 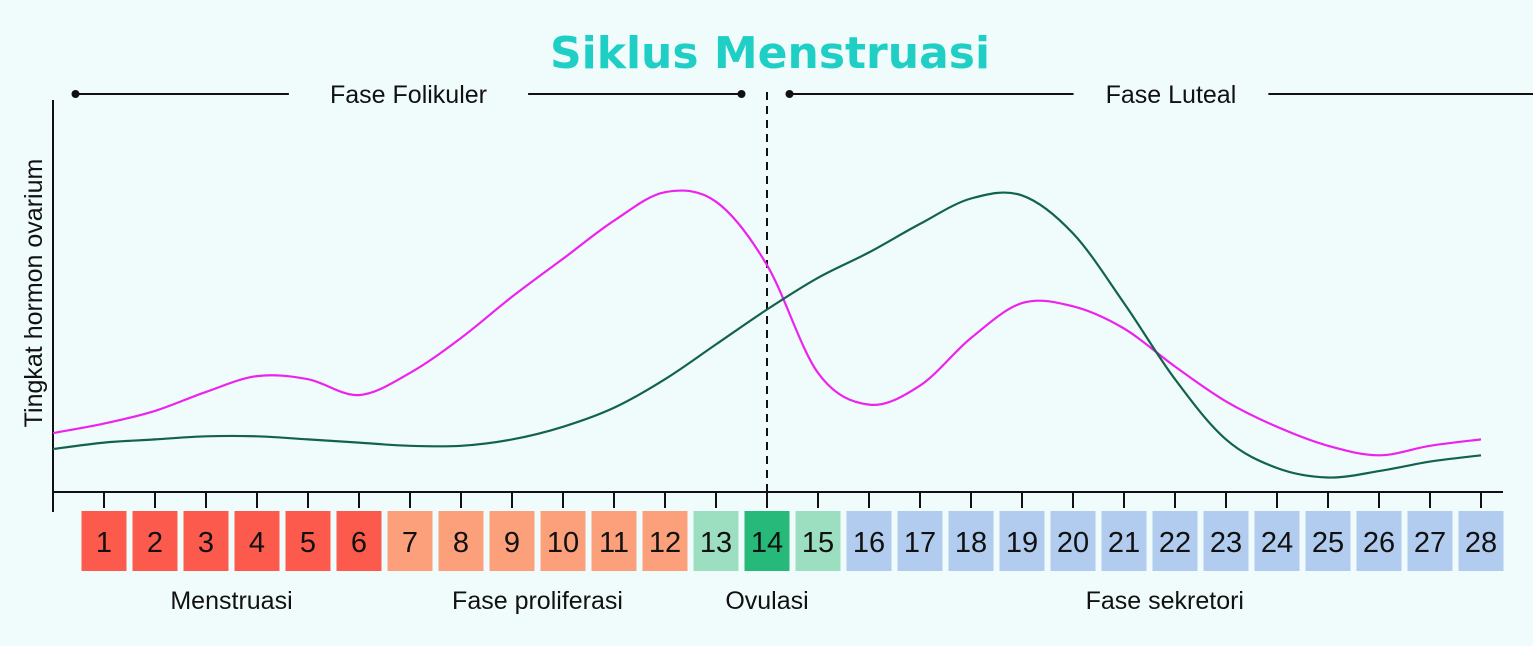 I want to click on day-number: 12, so click(x=665, y=543).